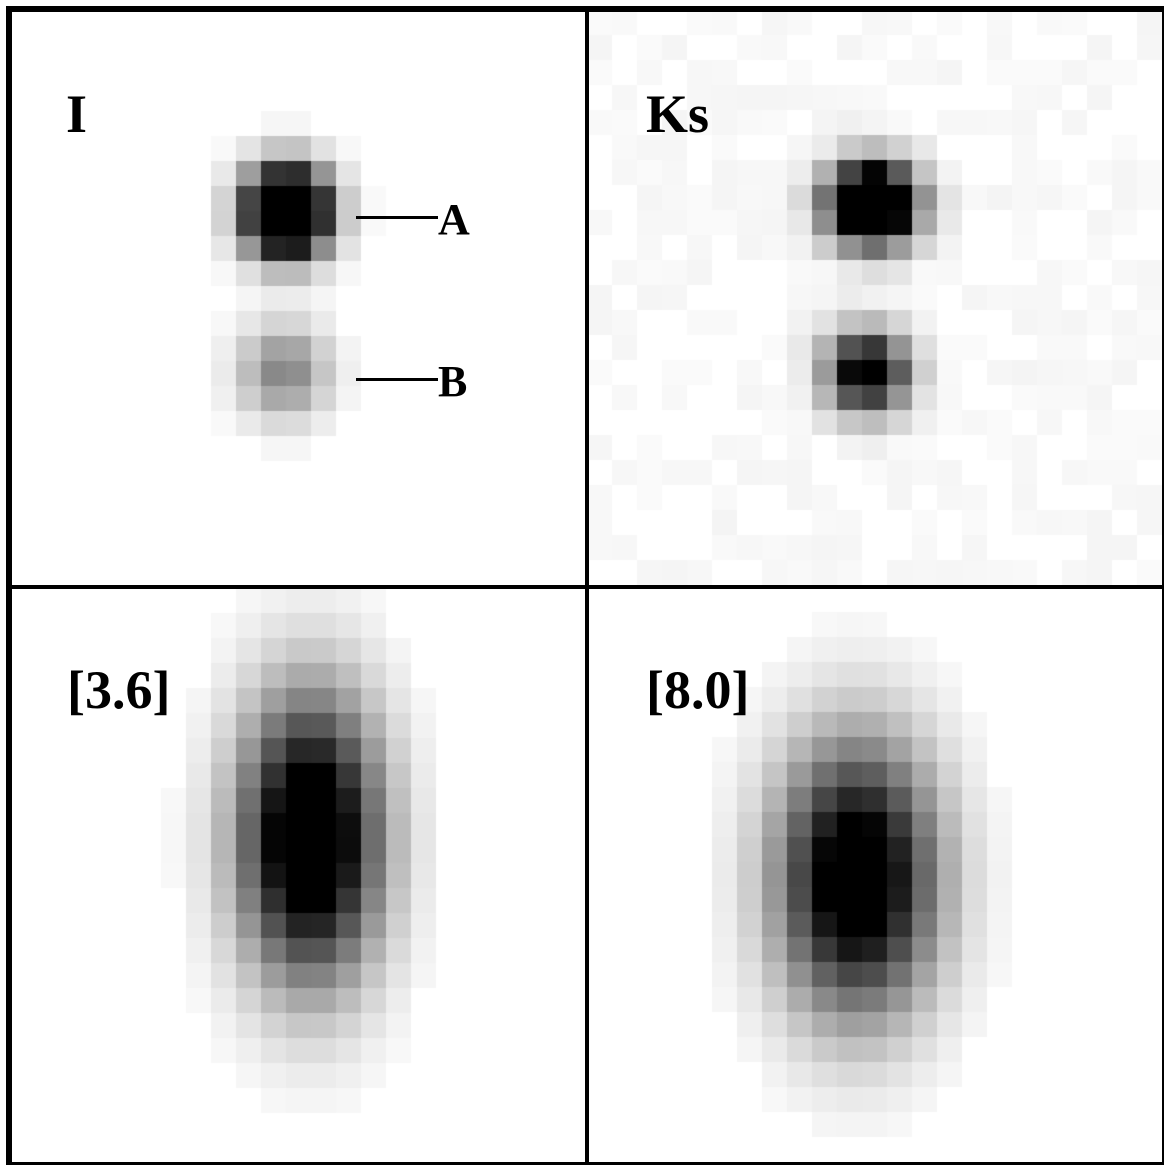 This screenshot has width=1164, height=1165. I want to click on panel-label-8-0: [8.0], so click(698, 690).